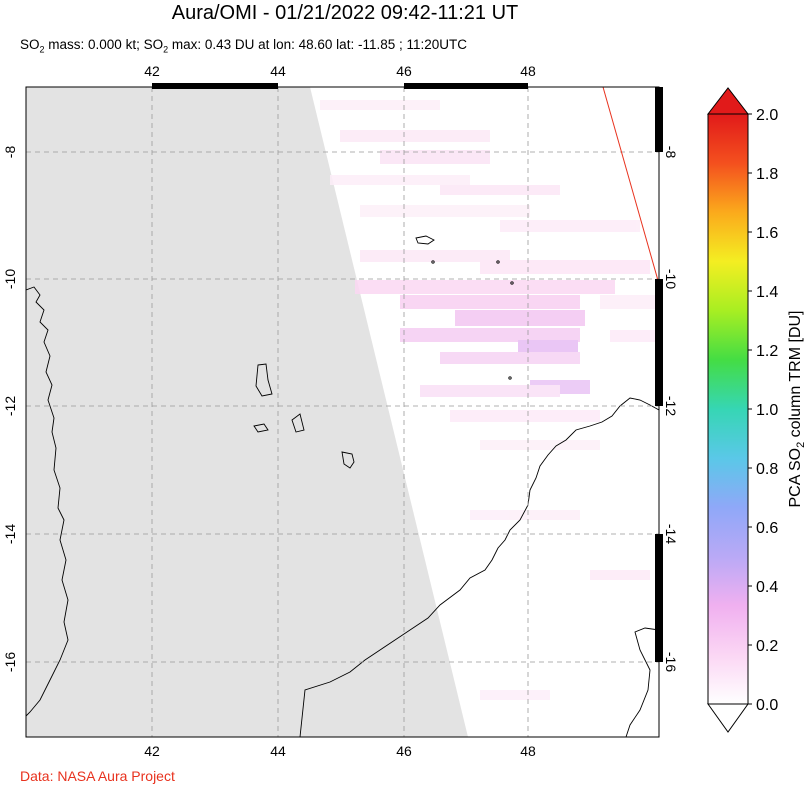 The image size is (807, 800). Describe the element at coordinates (767, 469) in the screenshot. I see `colorbar-tick-label: 0.8` at that location.